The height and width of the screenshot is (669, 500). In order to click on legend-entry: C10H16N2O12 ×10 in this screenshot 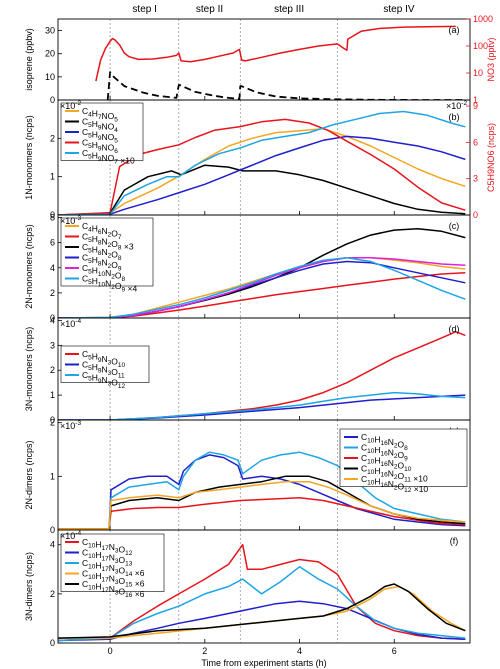, I will do `click(394, 484)`.